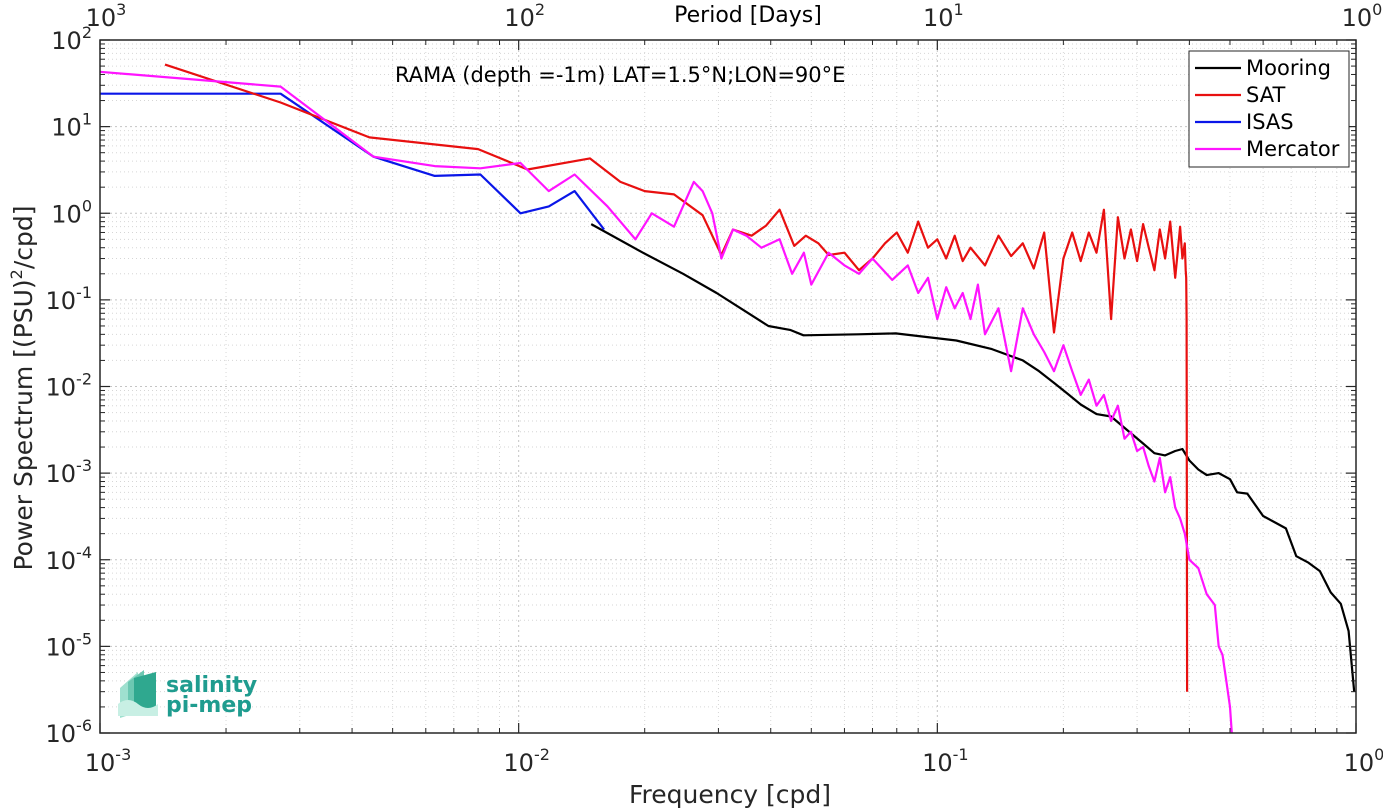  Describe the element at coordinates (1270, 122) in the screenshot. I see `legend-label-isas: ISAS` at that location.